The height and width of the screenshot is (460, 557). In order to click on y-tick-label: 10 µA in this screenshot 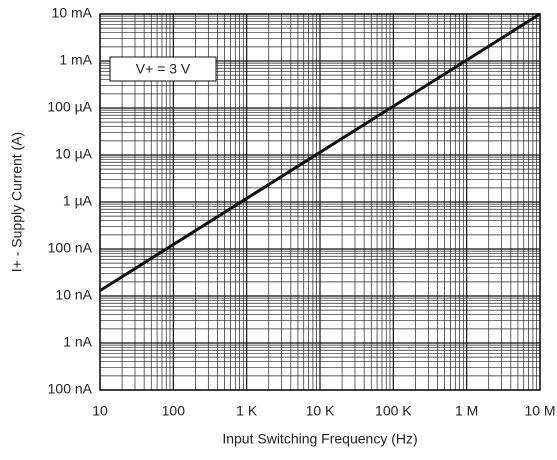, I will do `click(74, 154)`.